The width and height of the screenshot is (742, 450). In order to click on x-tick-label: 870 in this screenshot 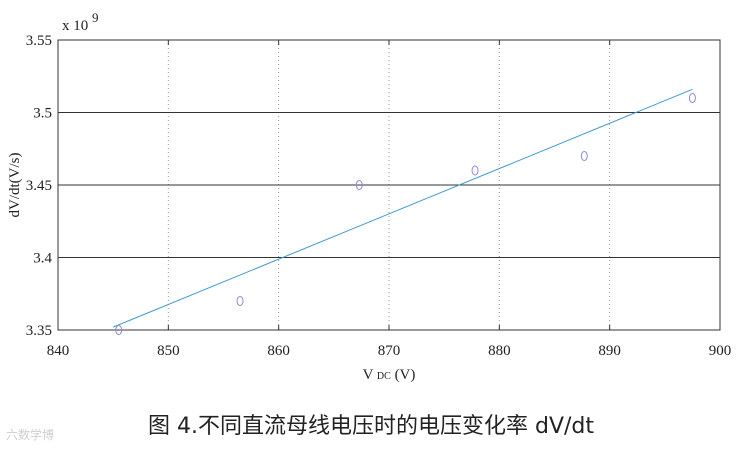, I will do `click(389, 351)`.